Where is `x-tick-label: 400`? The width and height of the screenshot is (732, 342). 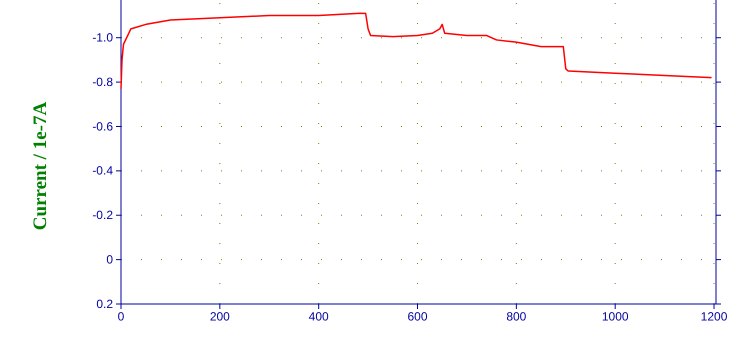
x-tick-label: 400 is located at coordinates (319, 317).